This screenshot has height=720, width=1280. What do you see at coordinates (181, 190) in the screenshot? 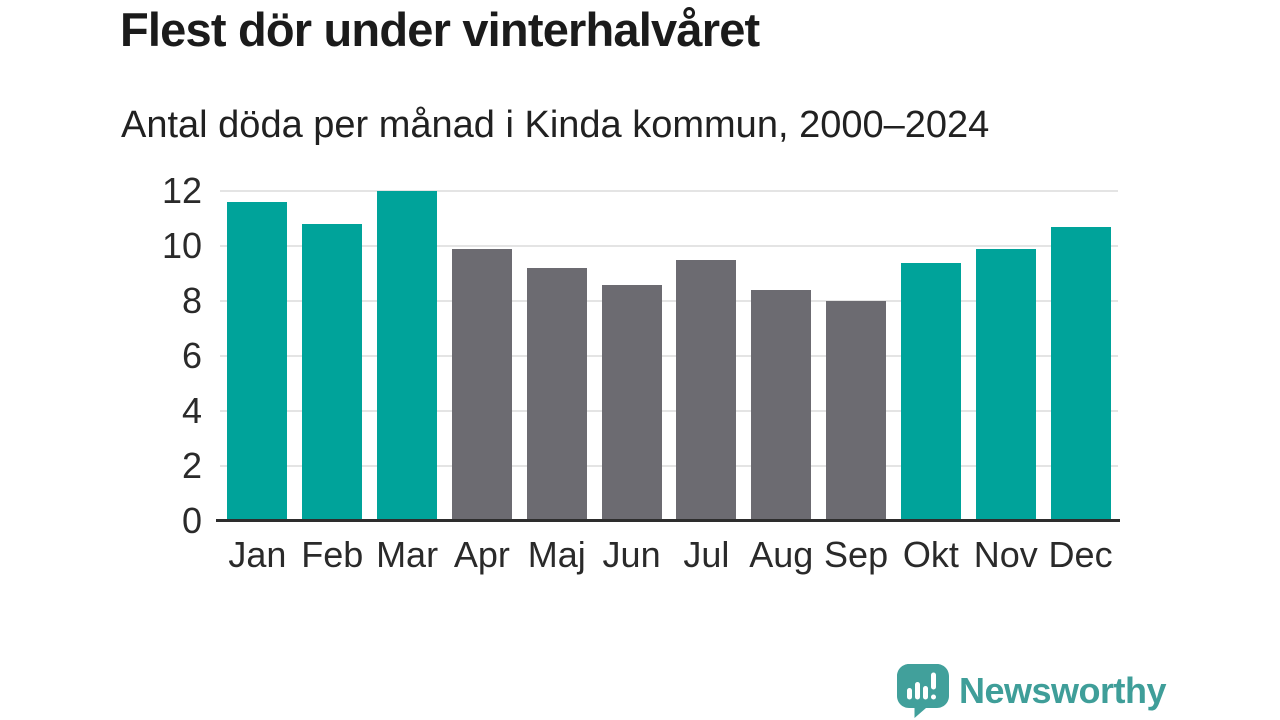
I see `y-axis-label: 12` at bounding box center [181, 190].